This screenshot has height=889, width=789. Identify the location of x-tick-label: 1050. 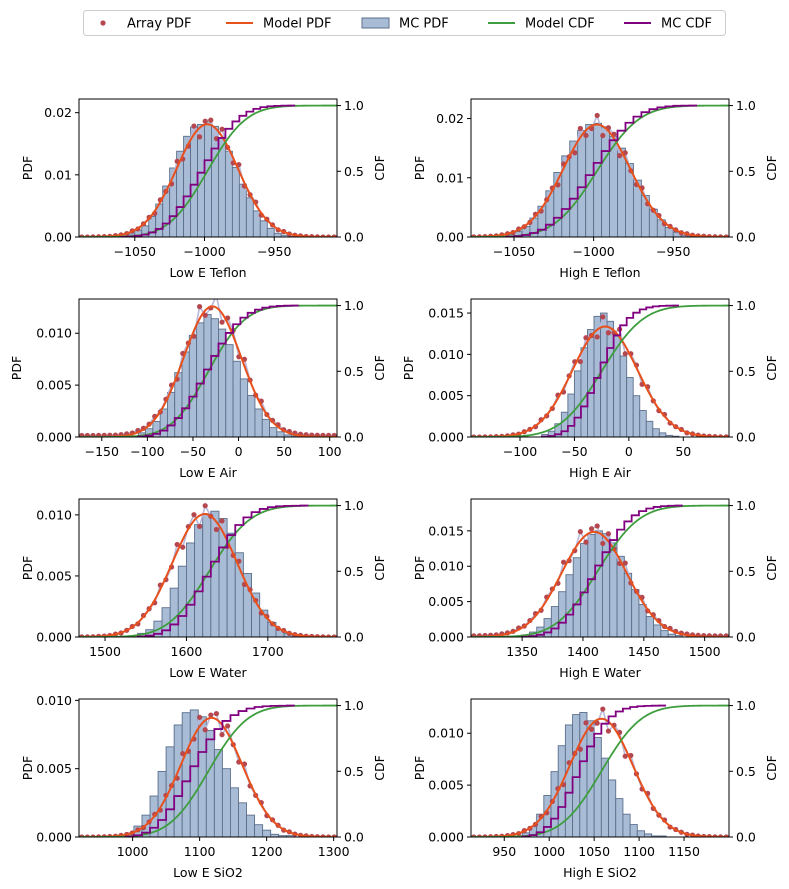
(594, 851).